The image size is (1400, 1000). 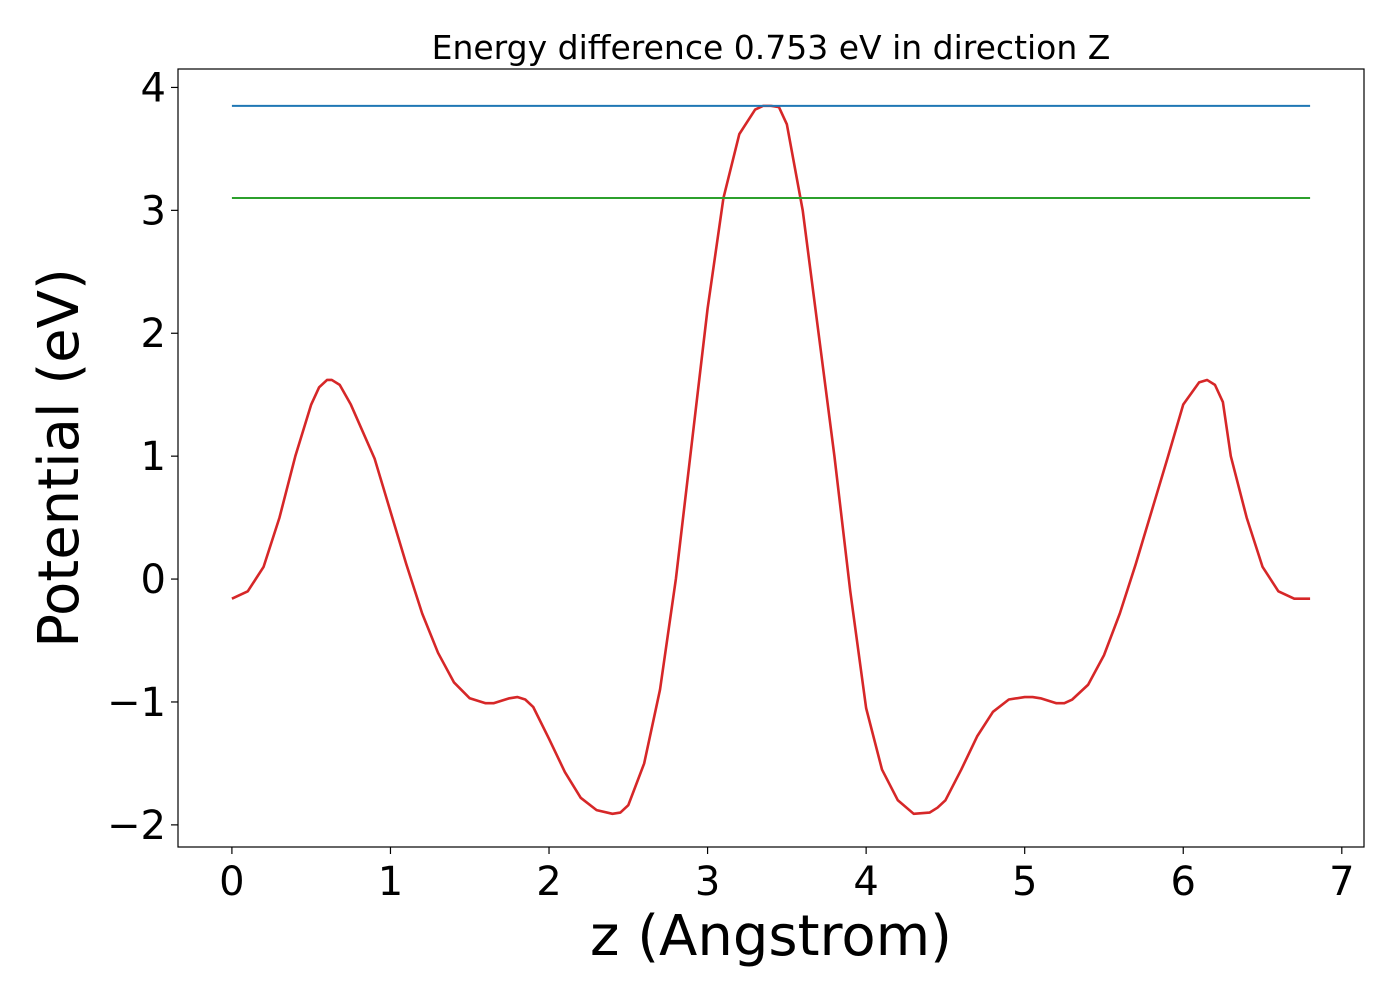 I want to click on y-tick-label: 4, so click(x=153, y=88).